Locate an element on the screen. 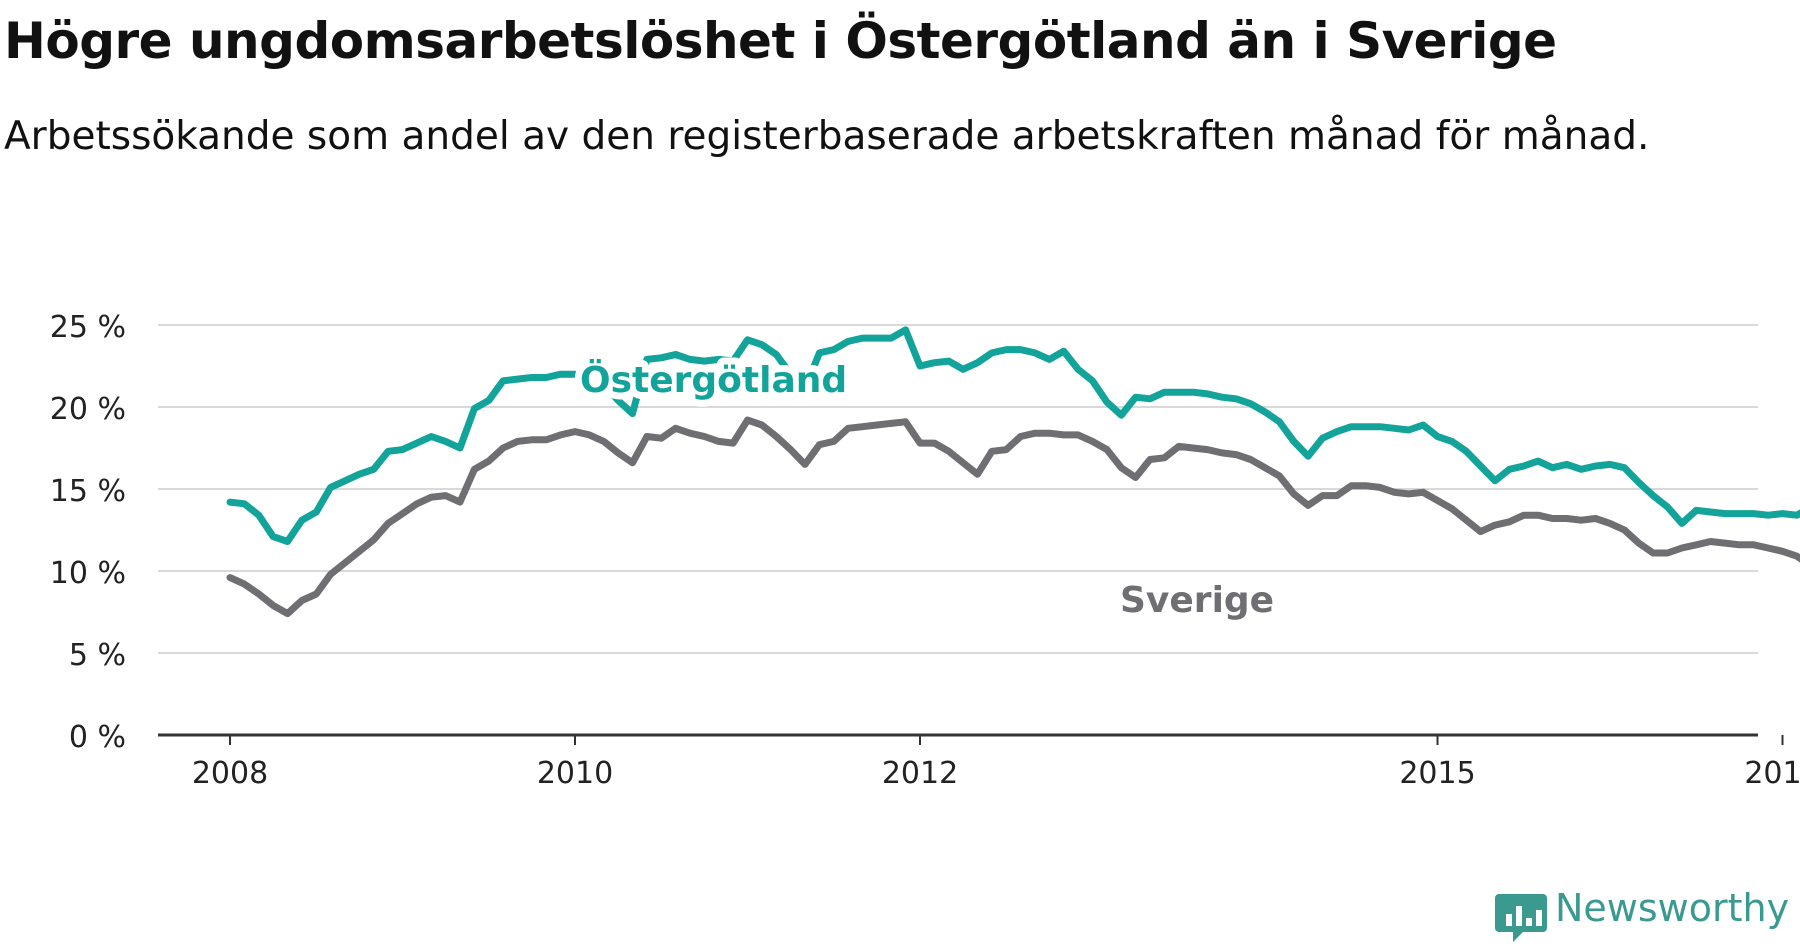 The height and width of the screenshot is (948, 1800). y-tick-label: 0 % is located at coordinates (97, 737).